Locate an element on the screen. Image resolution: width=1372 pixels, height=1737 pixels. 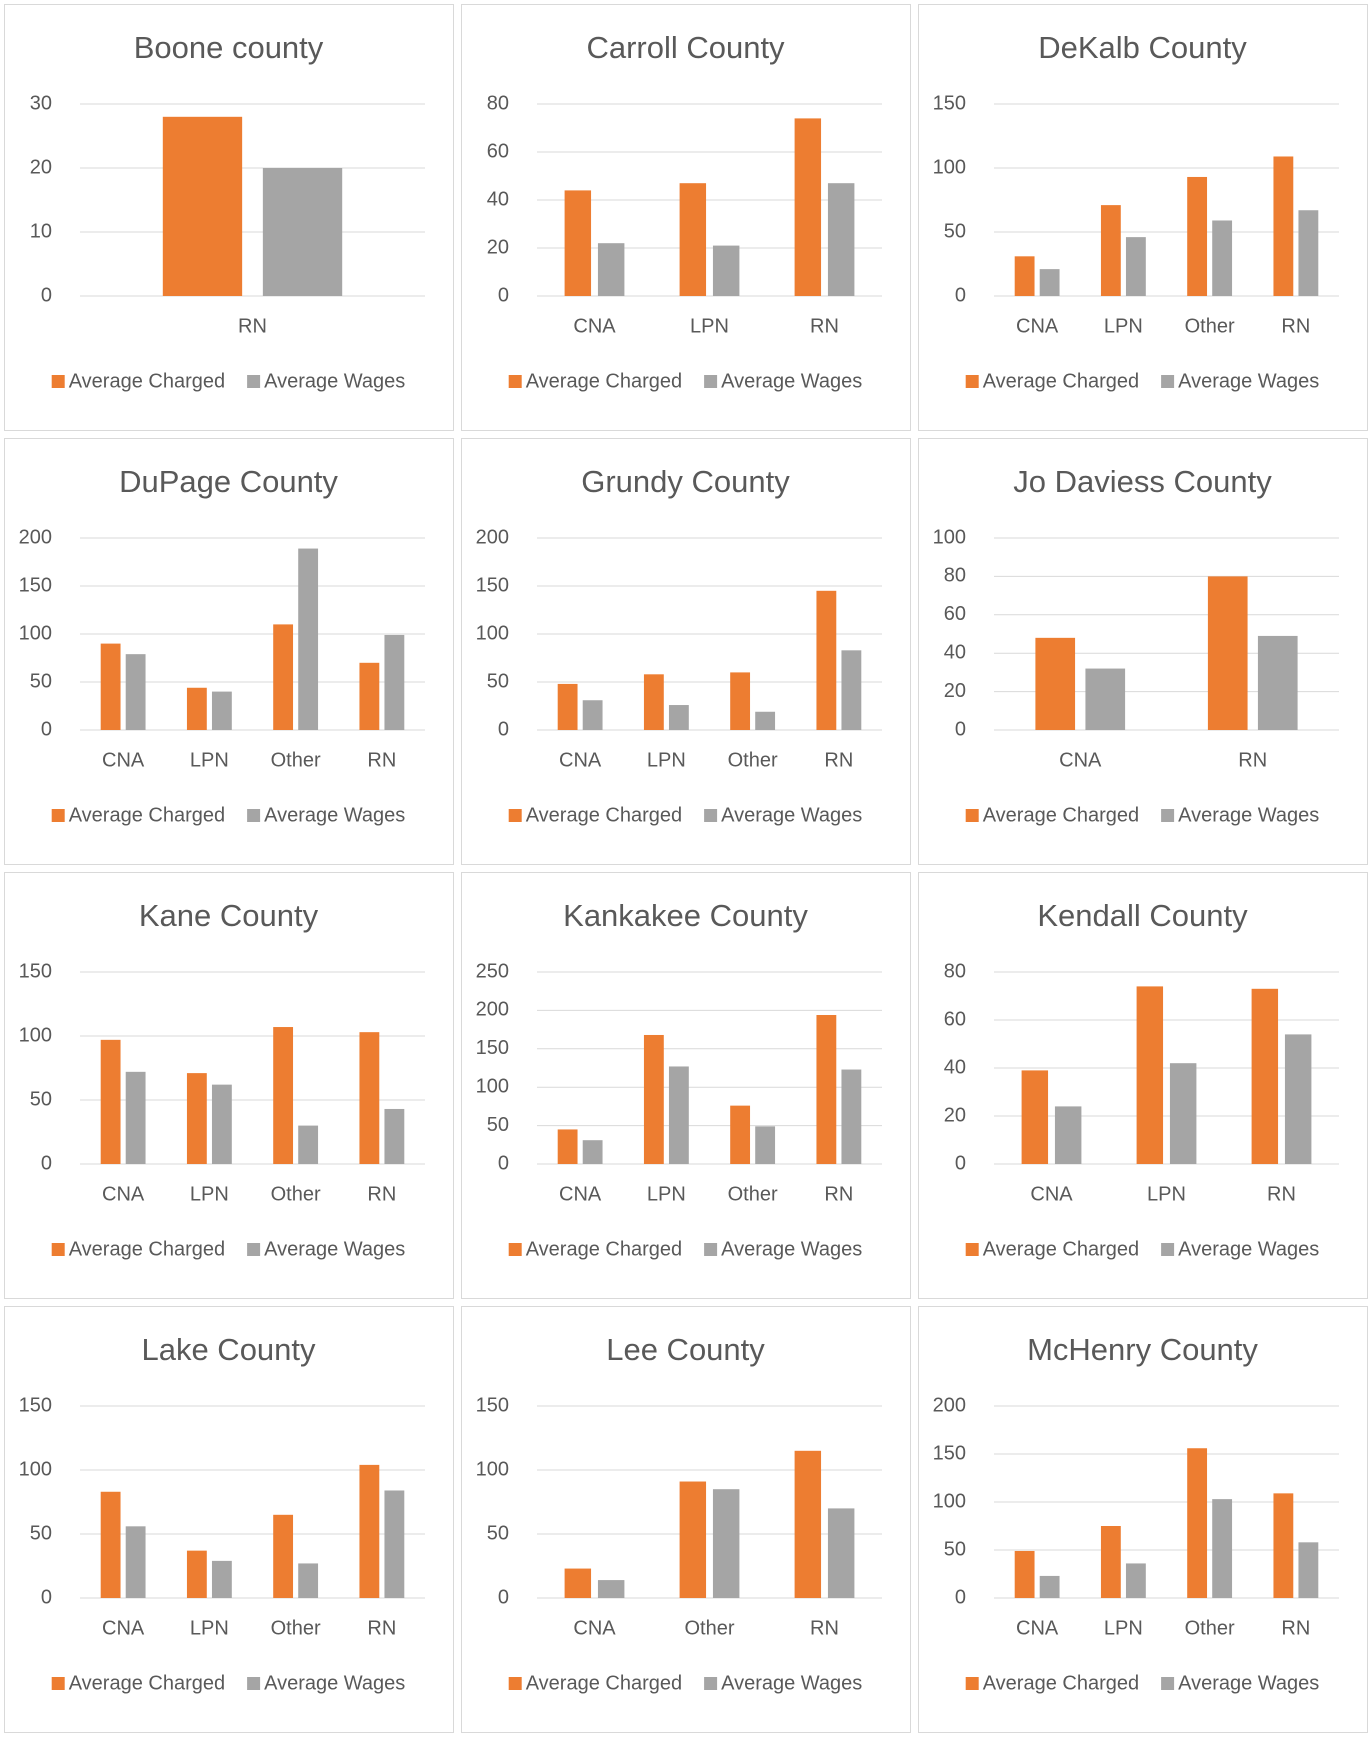
chart-title: Kane County is located at coordinates (229, 915).